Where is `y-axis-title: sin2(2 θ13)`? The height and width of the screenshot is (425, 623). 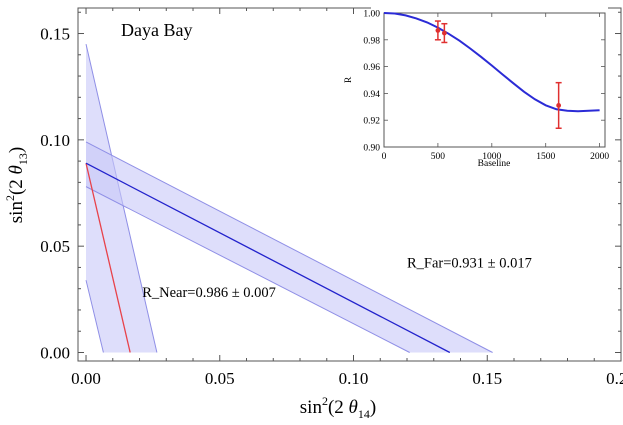 y-axis-title: sin2(2 θ13) is located at coordinates (16, 185).